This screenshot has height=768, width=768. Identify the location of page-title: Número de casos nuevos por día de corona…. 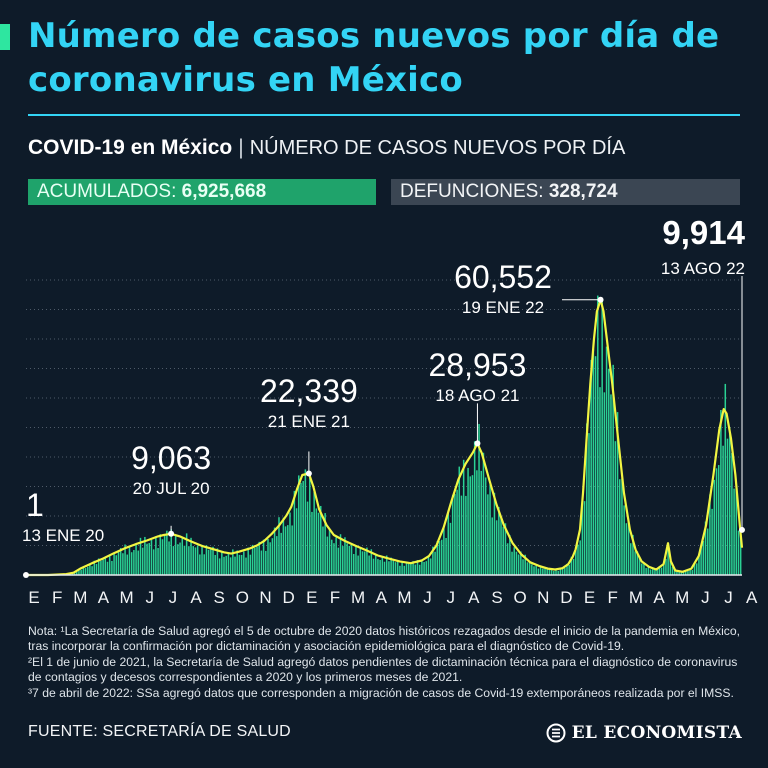
(374, 58).